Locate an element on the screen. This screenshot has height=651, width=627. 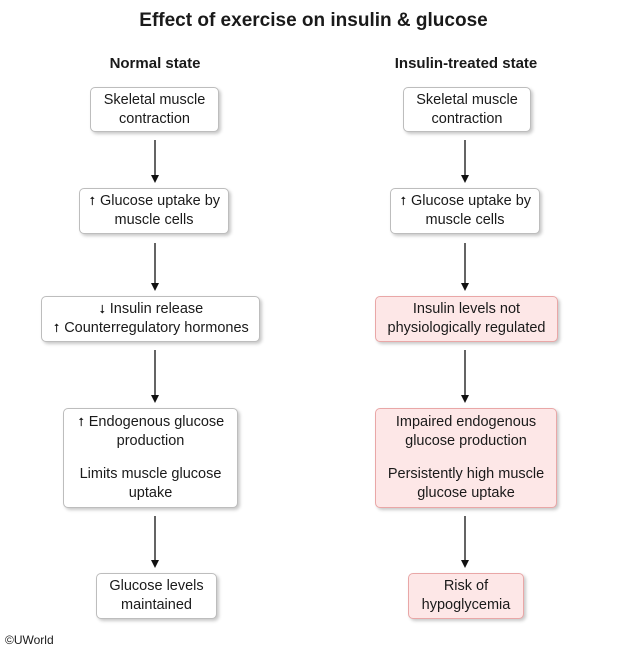
box-text: Endogenous glucose is located at coordinates (156, 422).